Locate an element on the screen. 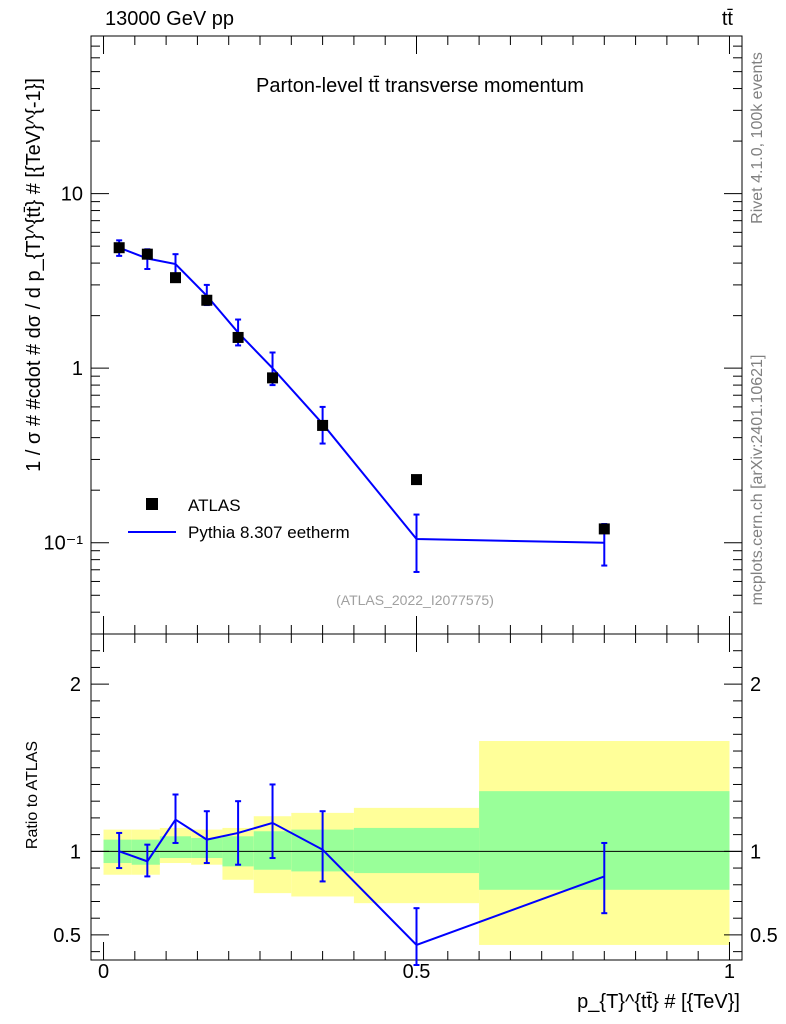 The width and height of the screenshot is (786, 1024). analysis-id: (ATLAS_2022_I2077575) is located at coordinates (415, 600).